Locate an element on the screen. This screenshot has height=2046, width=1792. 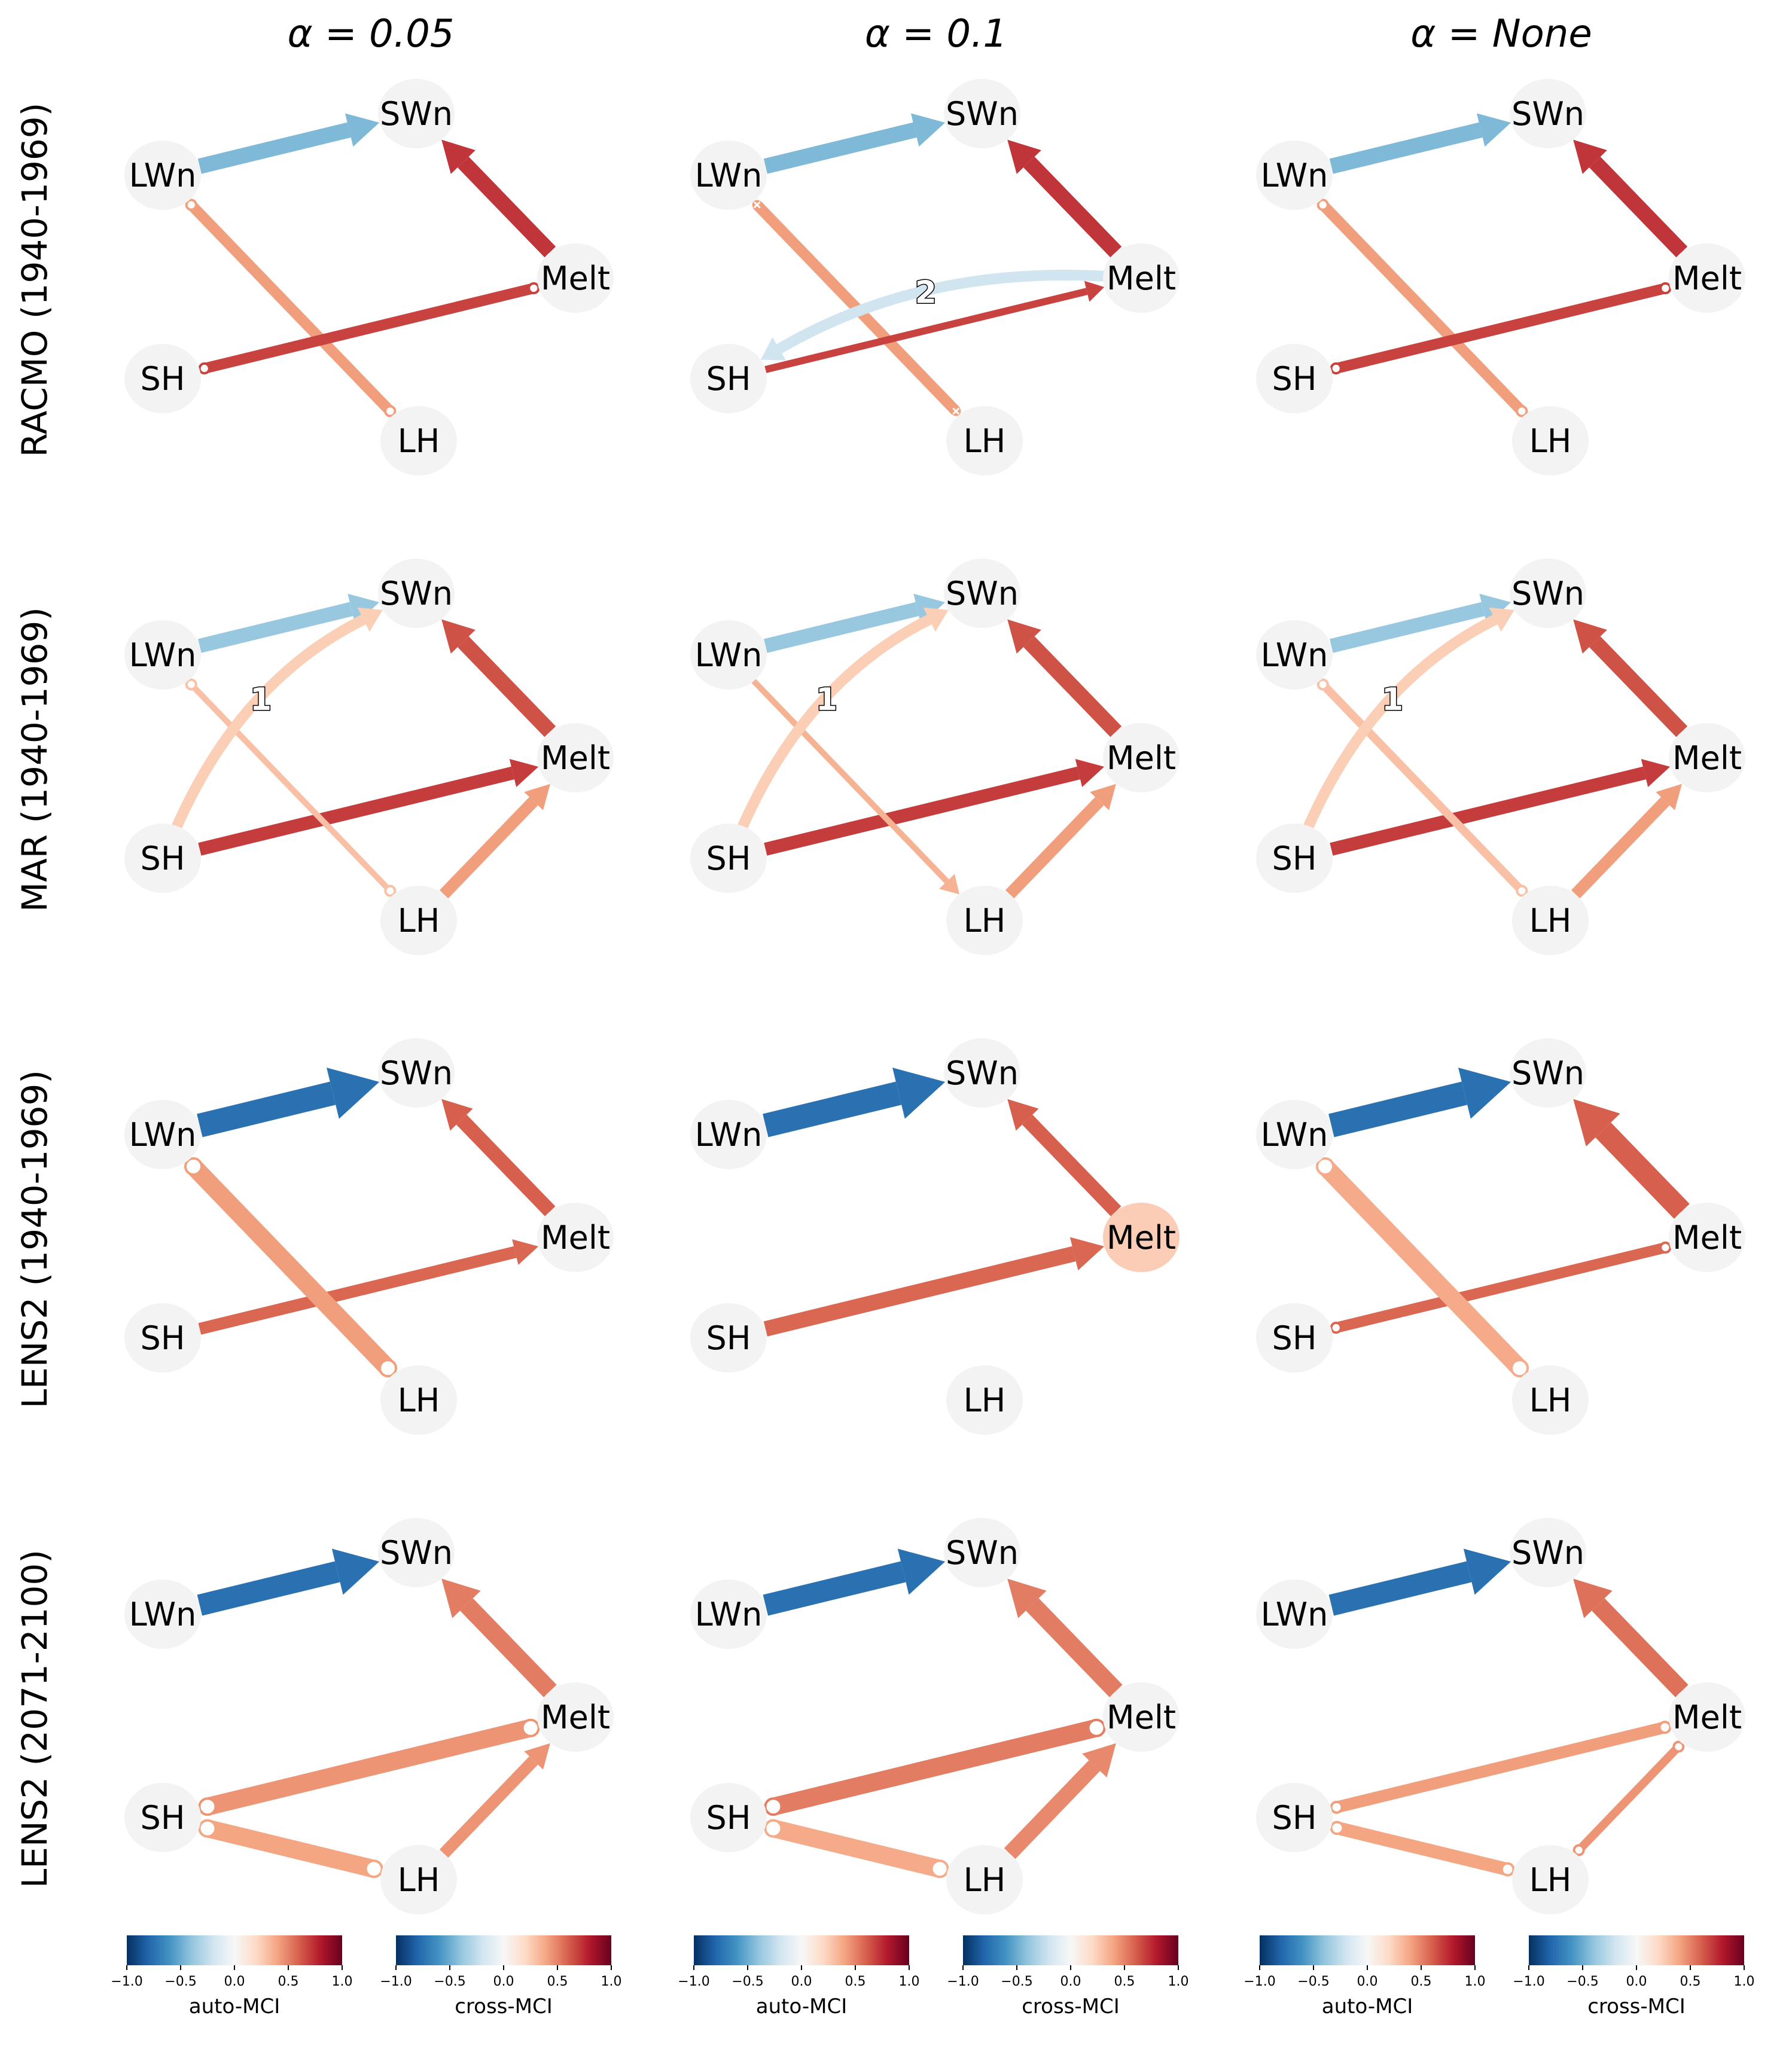
edge-sh-melt is located at coordinates (934, 327).